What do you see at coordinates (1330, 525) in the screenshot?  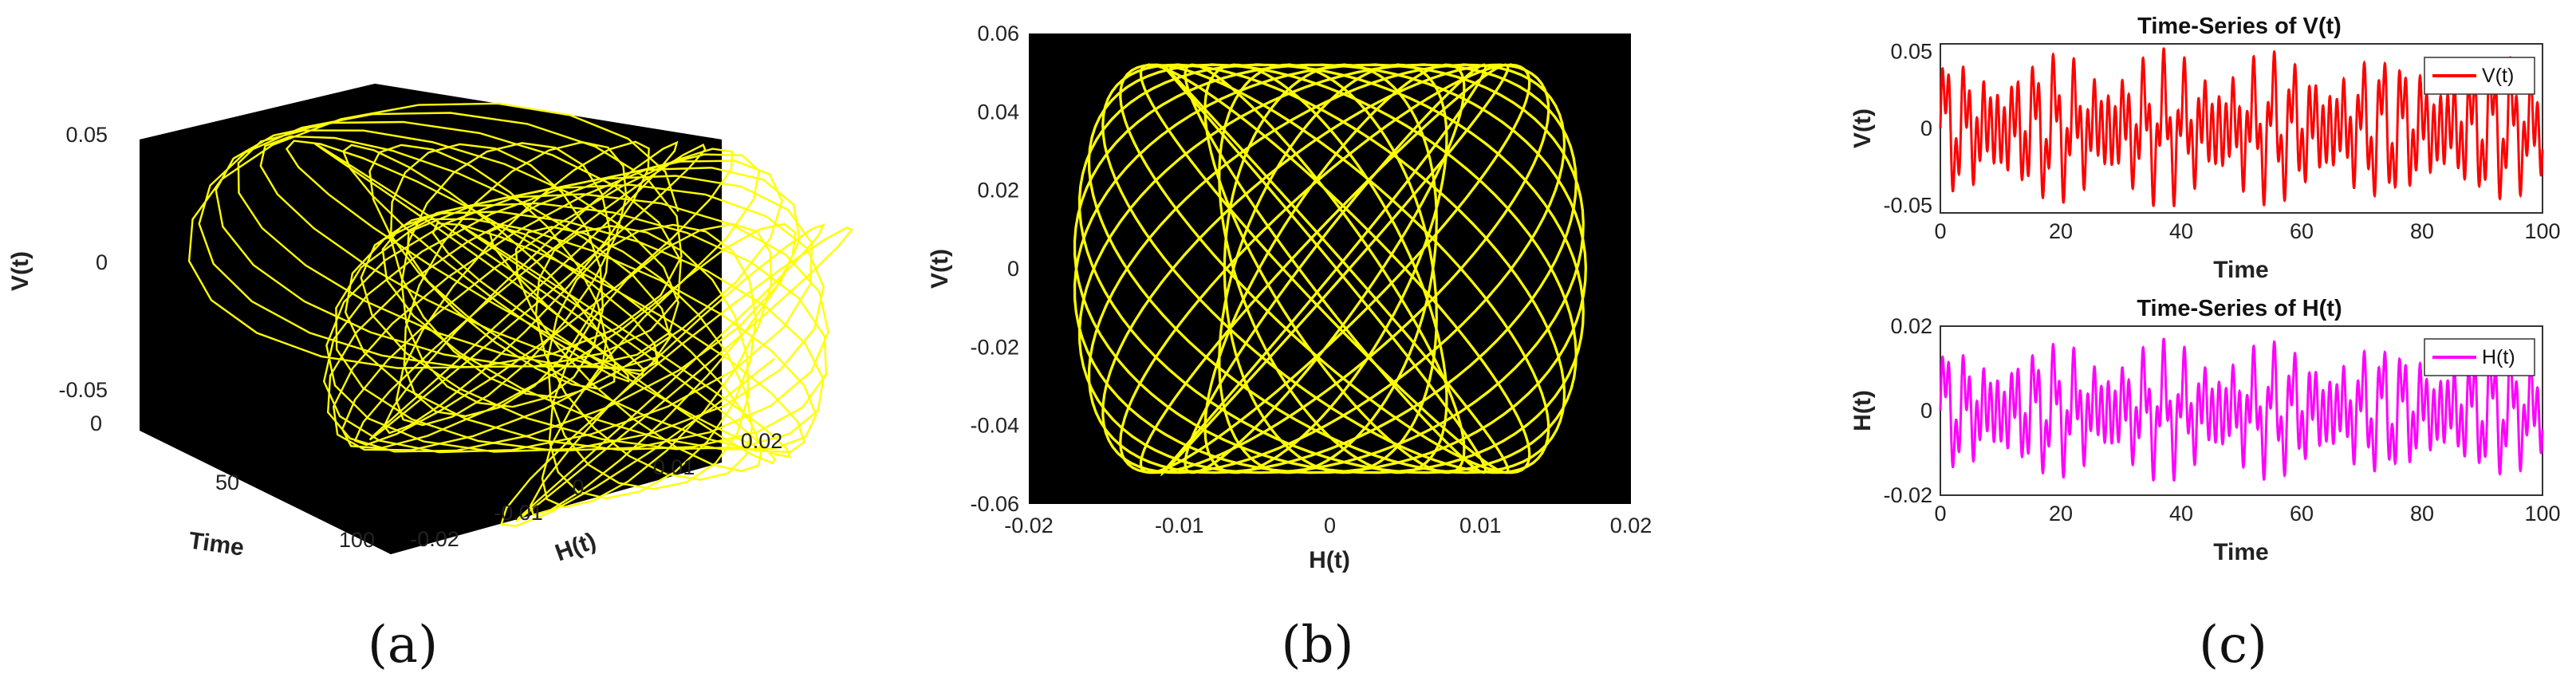 I see `panel-b-xtick: 0` at bounding box center [1330, 525].